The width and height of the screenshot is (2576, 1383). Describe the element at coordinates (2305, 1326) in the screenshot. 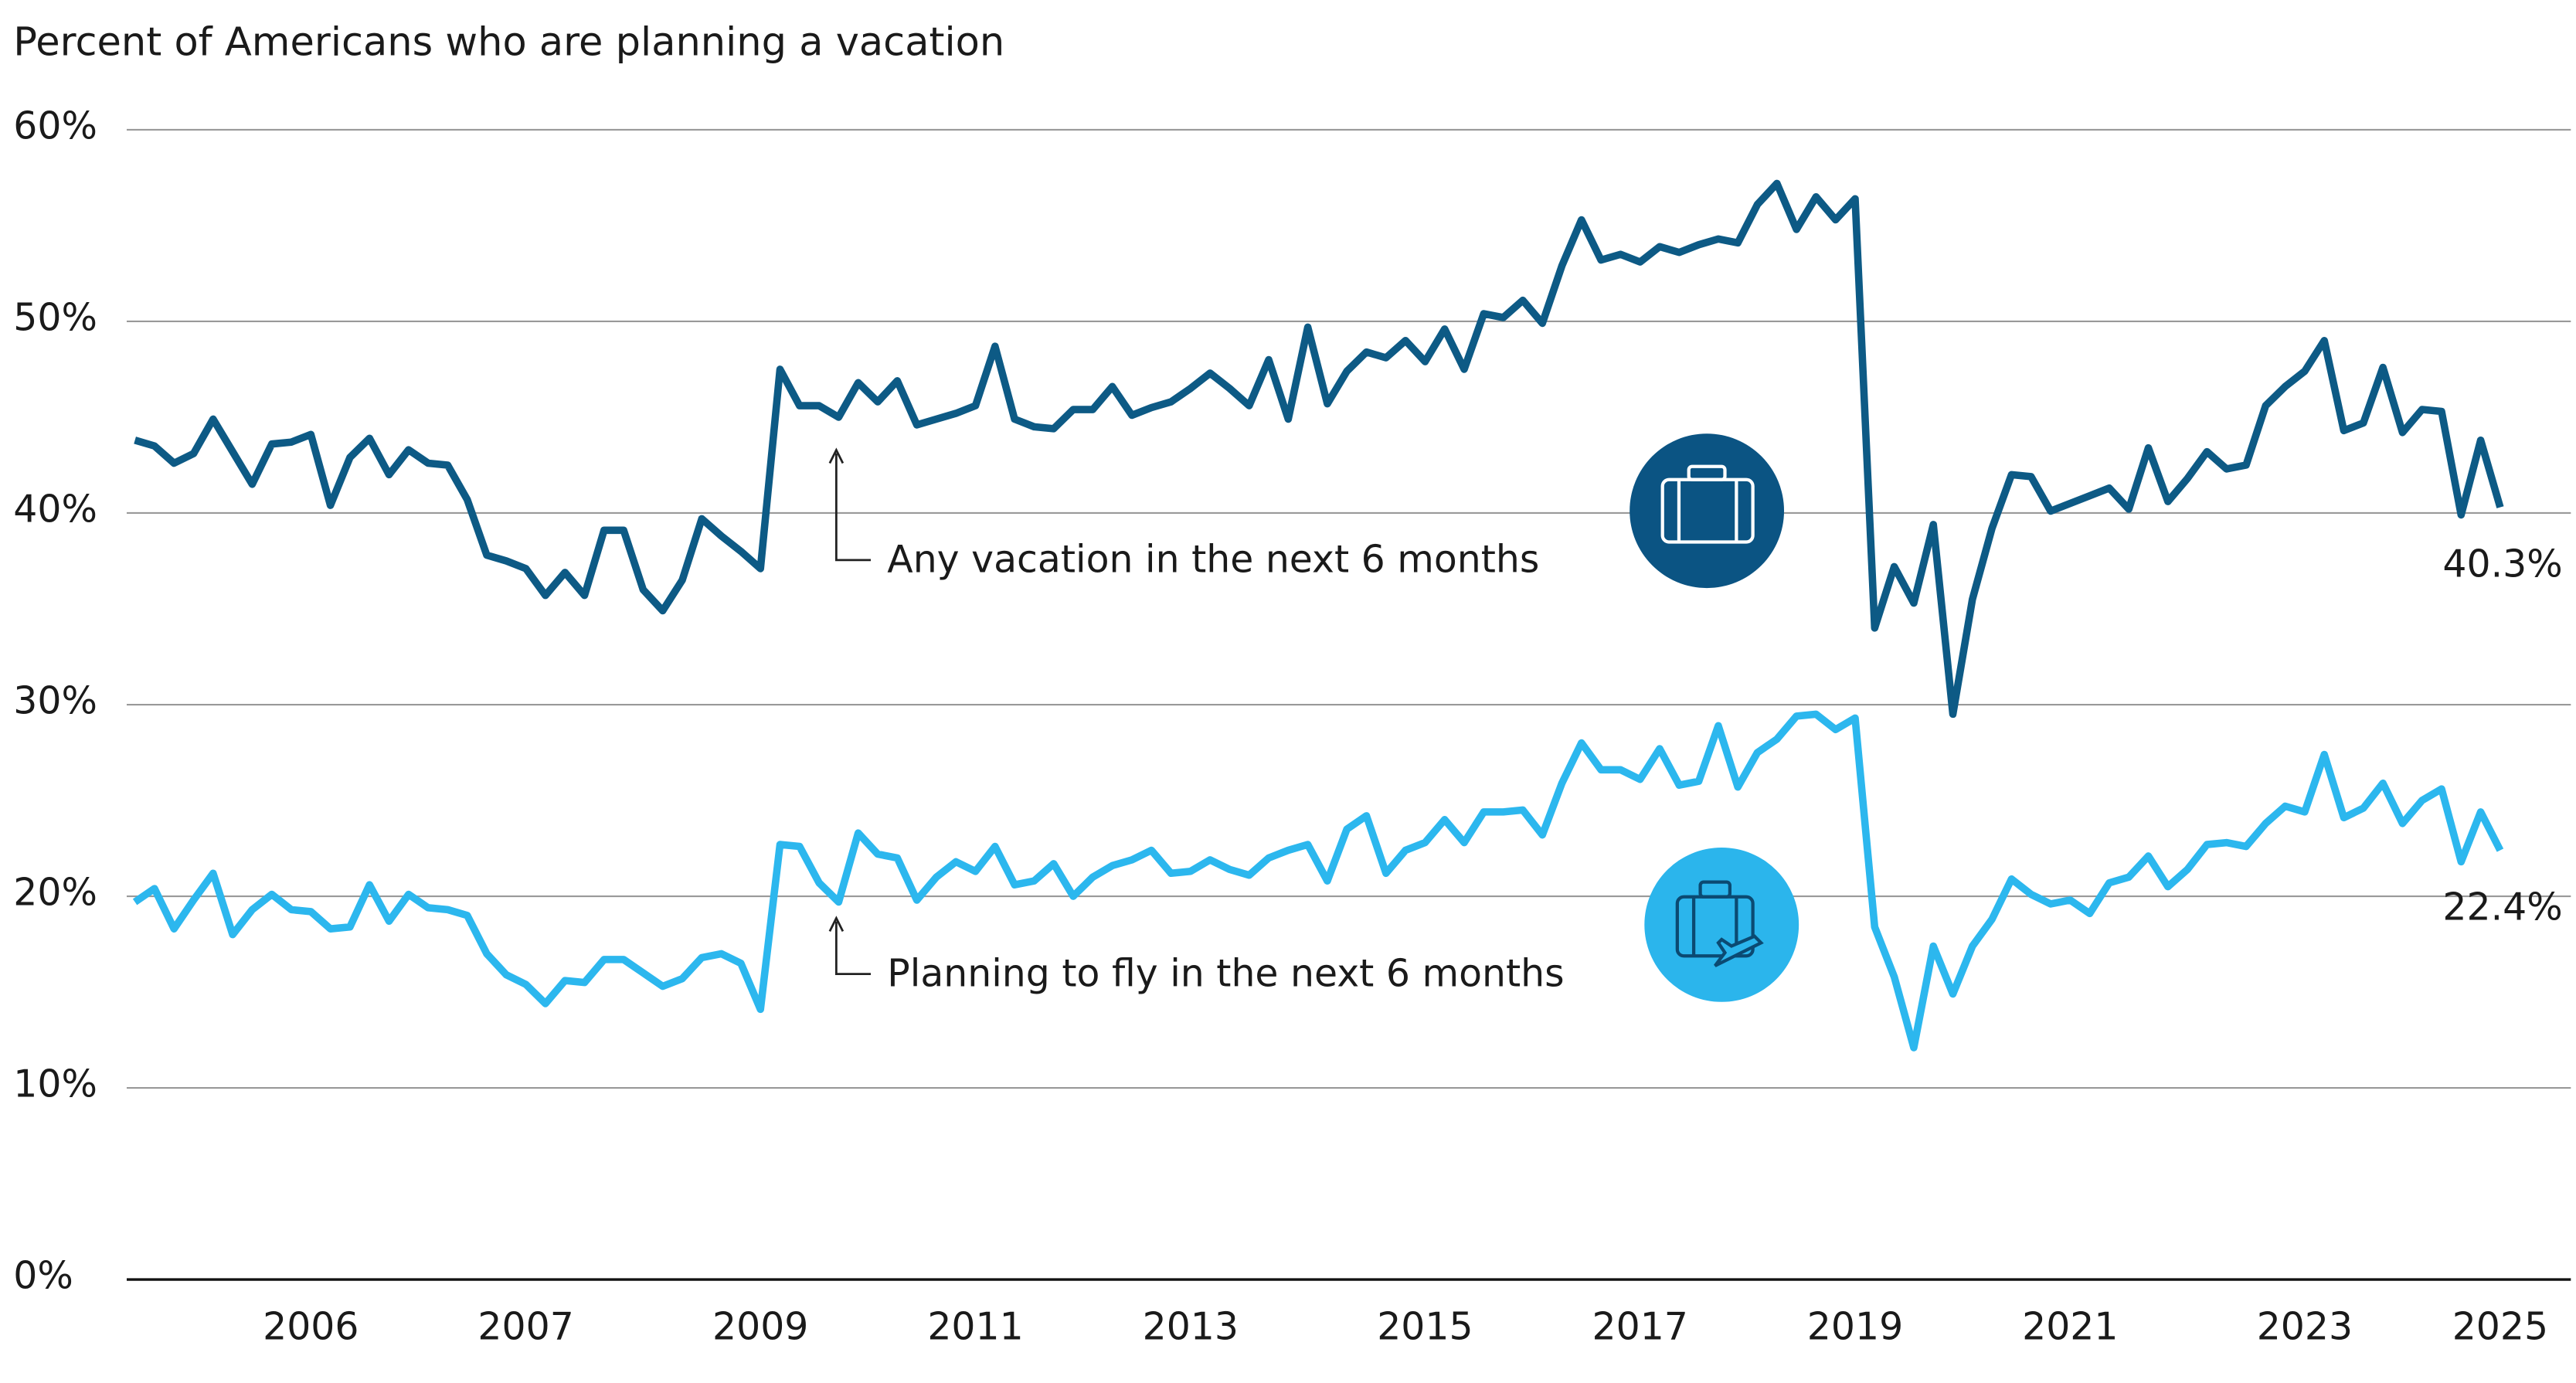

I see `x-tick-label: 2023` at that location.